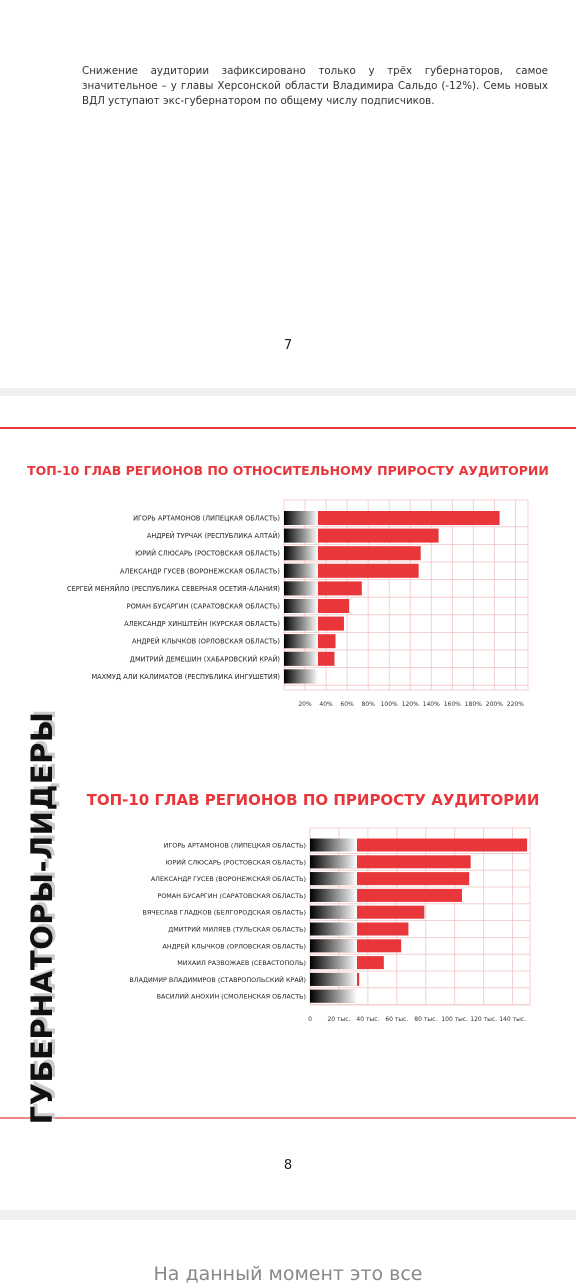 The image size is (576, 1285). Describe the element at coordinates (389, 704) in the screenshot. I see `x-tick-label: 100%` at that location.